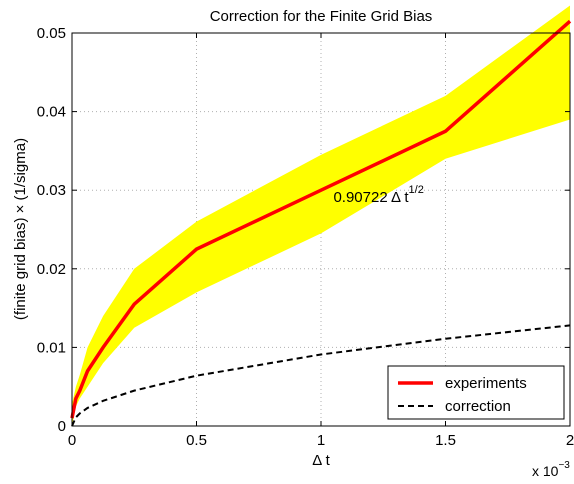 This screenshot has height=484, width=574. Describe the element at coordinates (20, 229) in the screenshot. I see `y-axis-label: (finite grid bias) × (1/sigma)` at that location.